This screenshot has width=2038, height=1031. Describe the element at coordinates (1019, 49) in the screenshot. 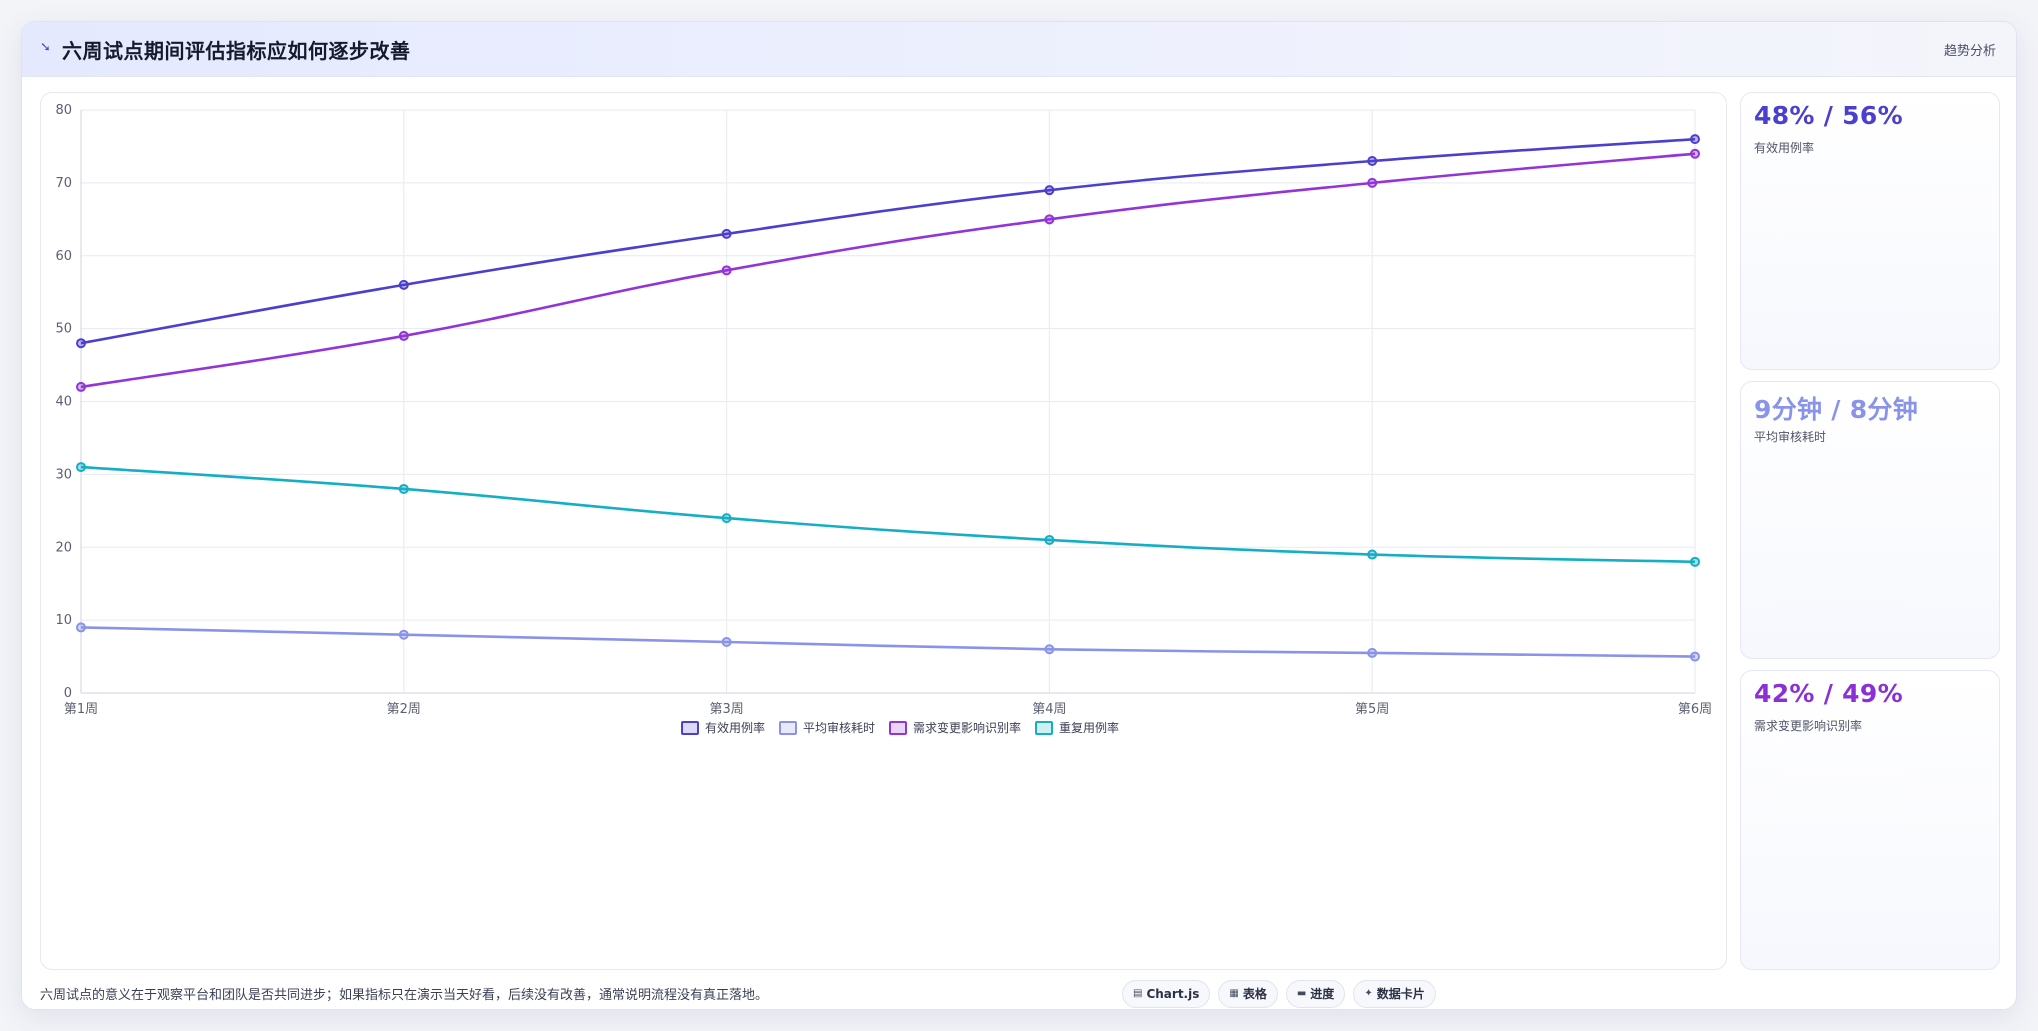

I see `panel-header: ➘ 六周试点期间评估指标应如何逐步改善 趋势分析` at that location.